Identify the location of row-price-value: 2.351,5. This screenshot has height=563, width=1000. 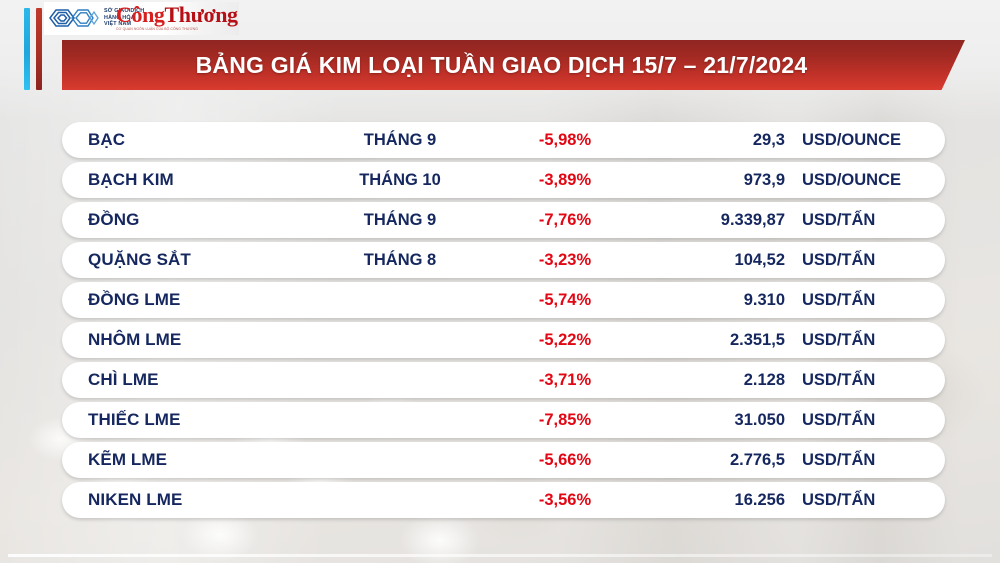
(757, 339).